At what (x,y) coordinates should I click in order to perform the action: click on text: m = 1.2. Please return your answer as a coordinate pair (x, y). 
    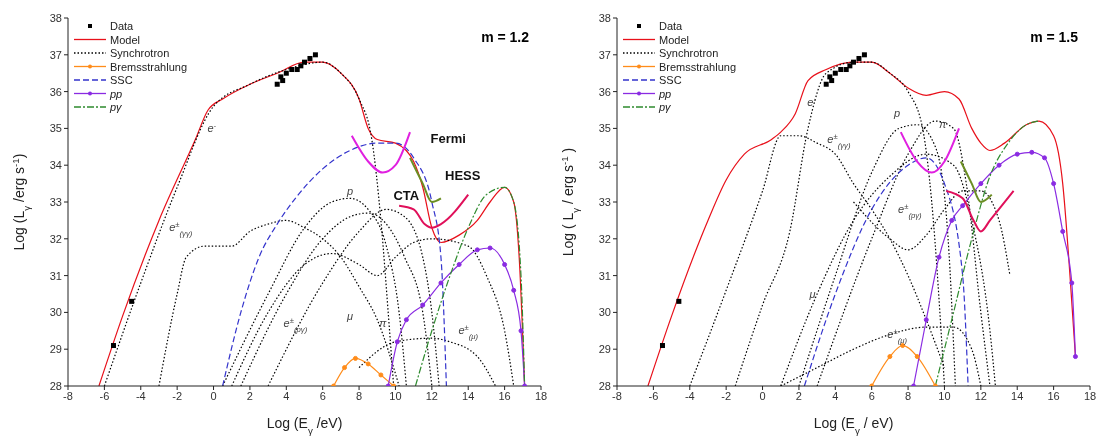
    Looking at the image, I should click on (505, 37).